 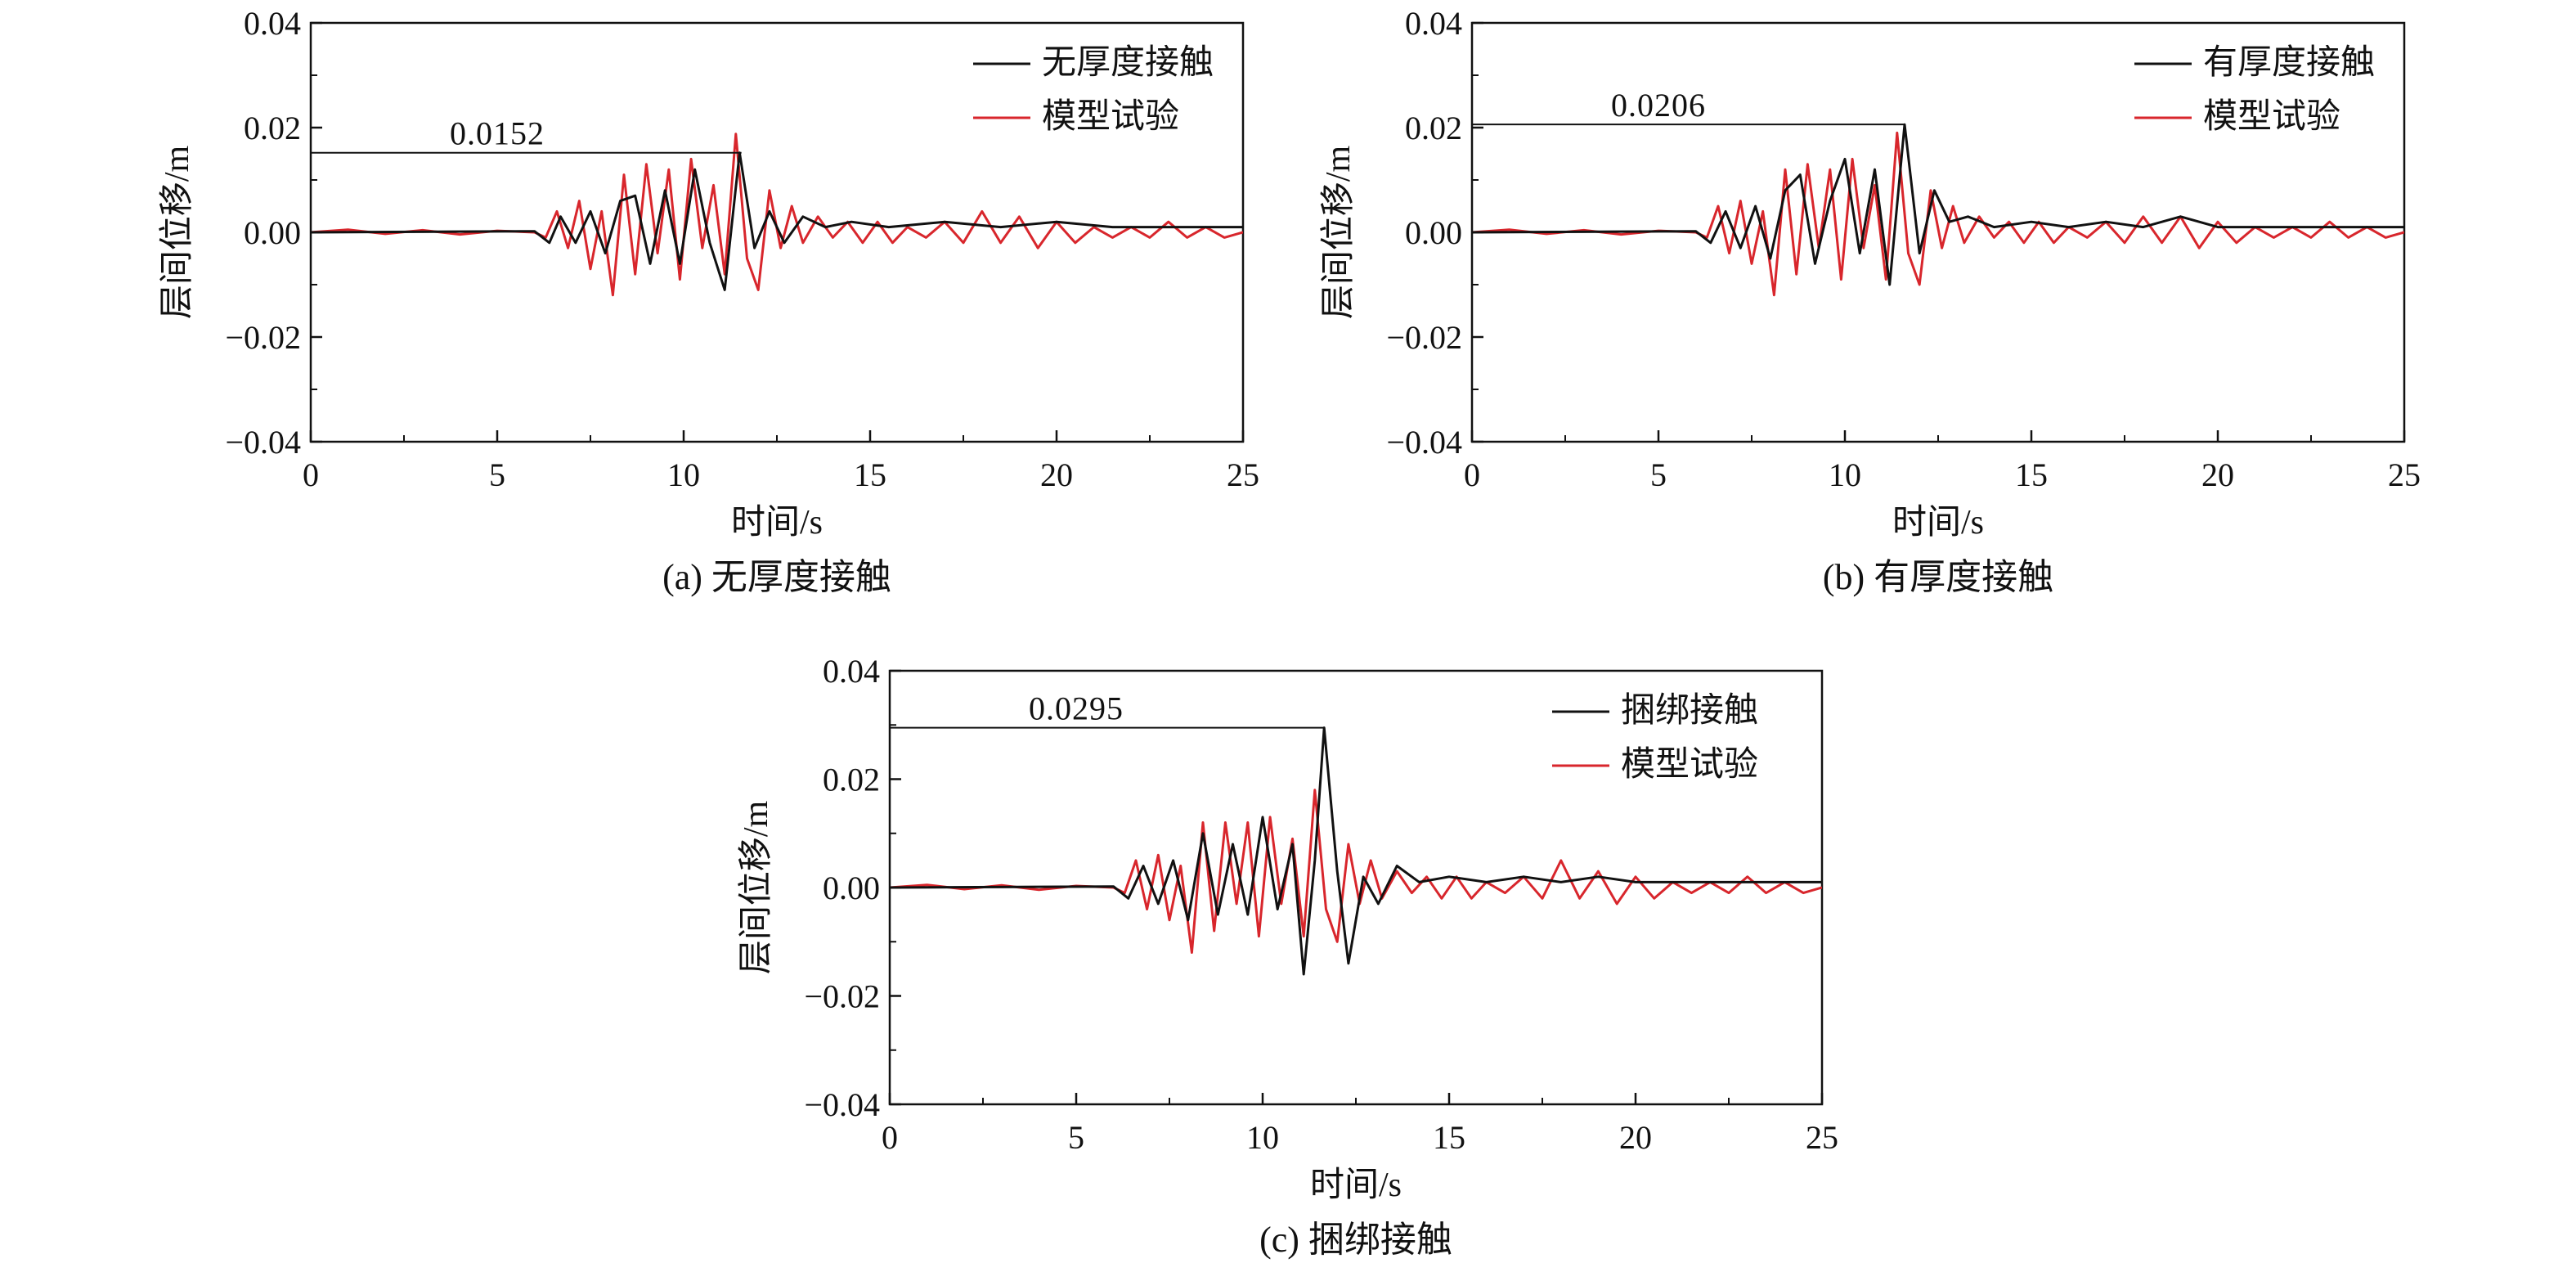 I want to click on panel-caption: (c) 捆绑接触, so click(x=1355, y=1240).